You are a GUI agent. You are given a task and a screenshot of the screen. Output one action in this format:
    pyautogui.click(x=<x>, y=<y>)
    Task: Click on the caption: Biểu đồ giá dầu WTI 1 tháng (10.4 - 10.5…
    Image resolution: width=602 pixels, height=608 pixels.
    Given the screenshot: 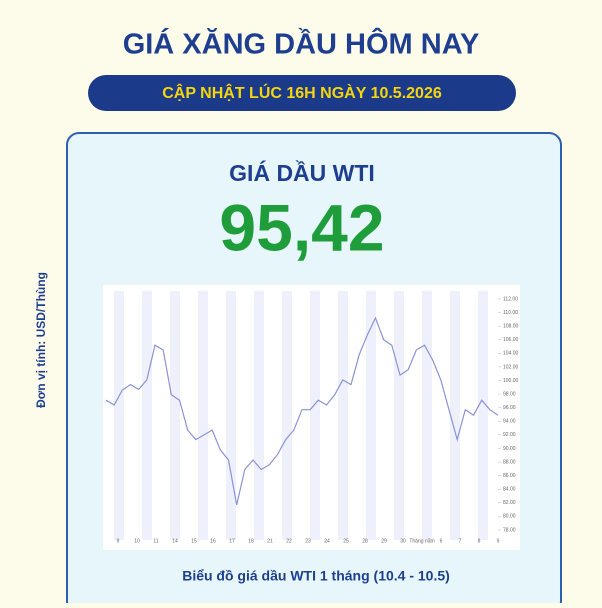 What is the action you would take?
    pyautogui.click(x=316, y=576)
    